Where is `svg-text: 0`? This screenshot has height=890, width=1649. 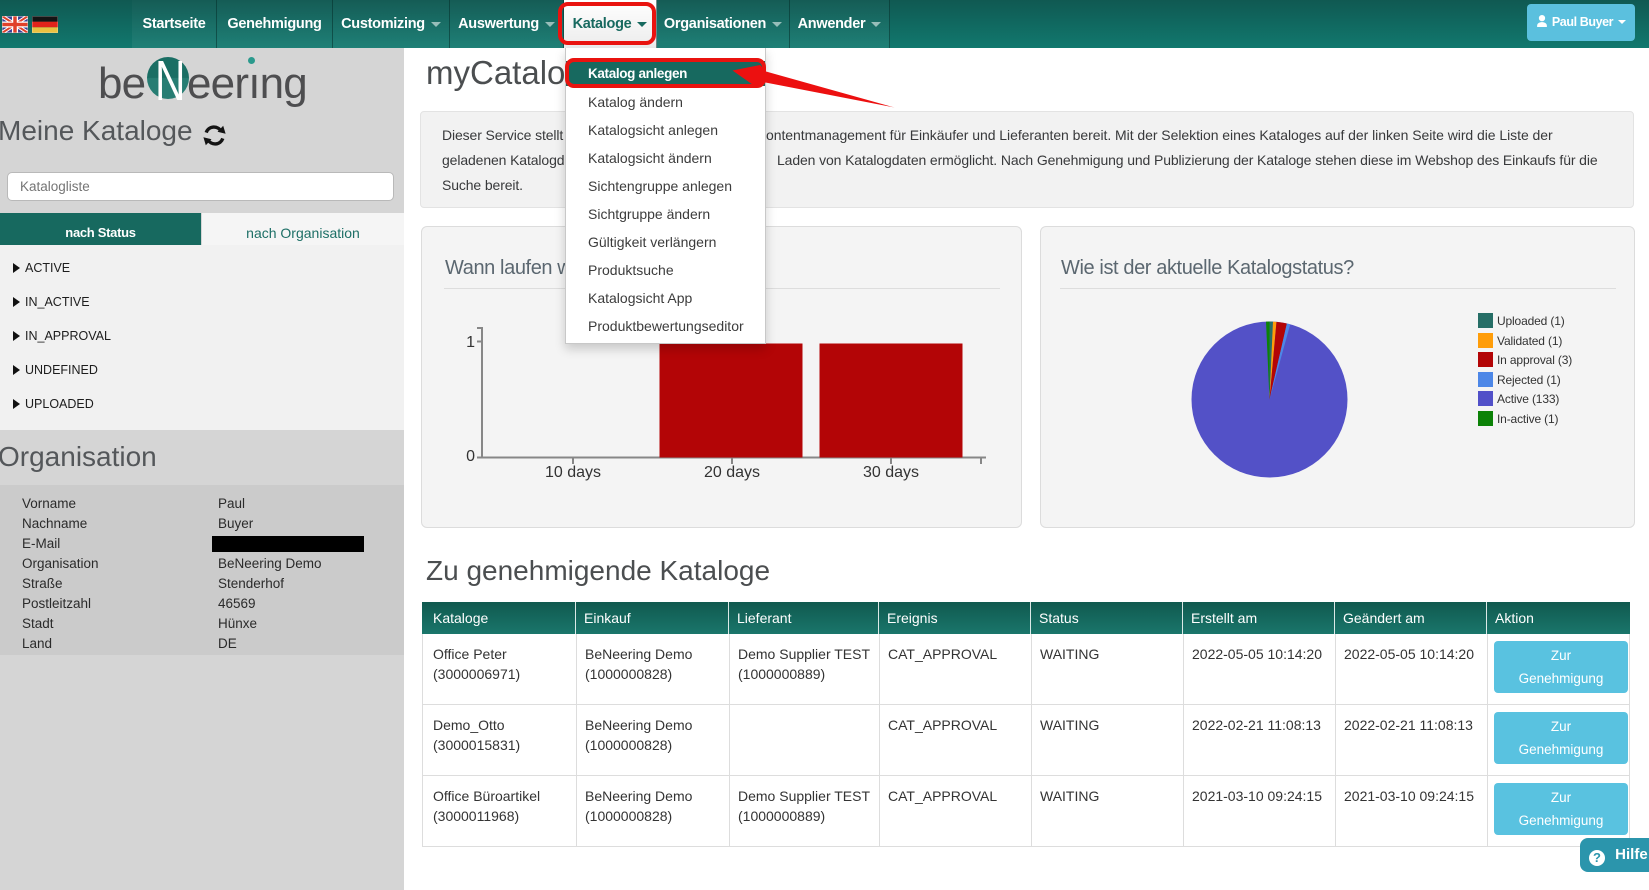
svg-text: 0 is located at coordinates (470, 456).